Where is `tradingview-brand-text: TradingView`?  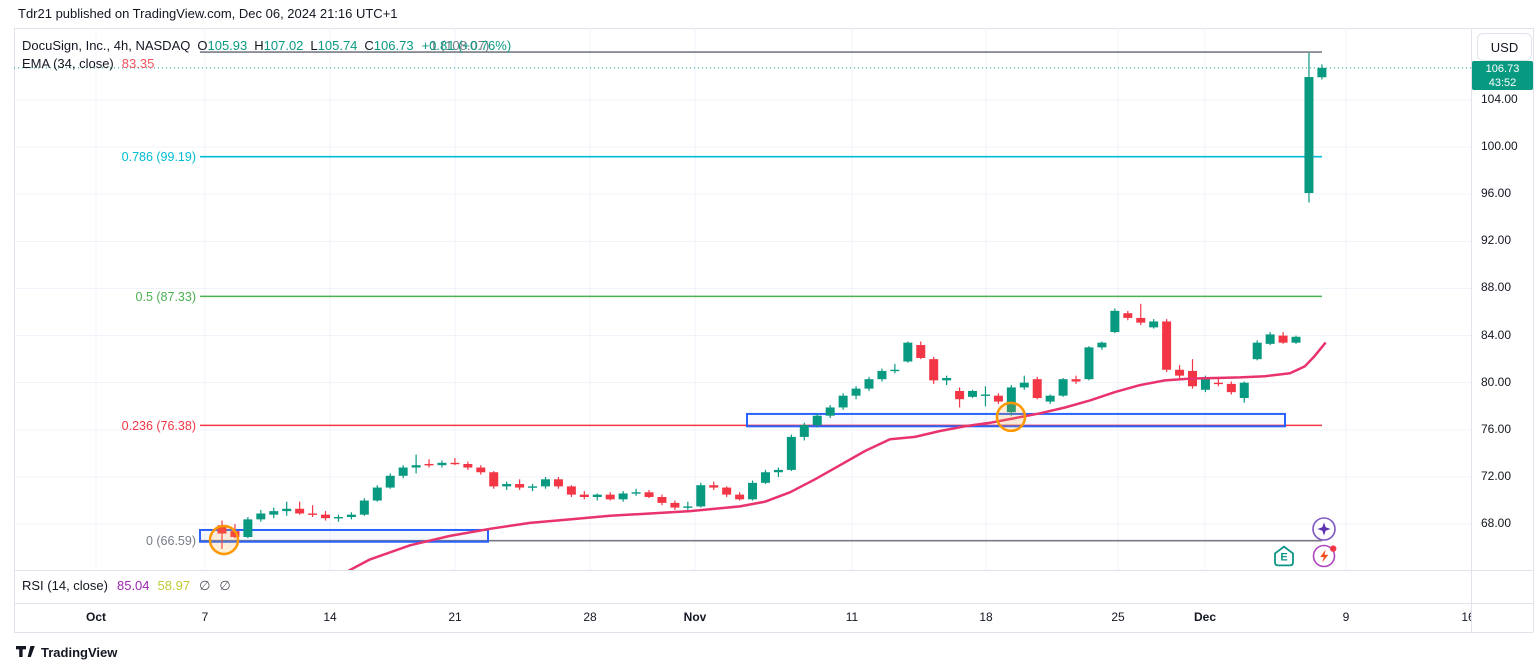
tradingview-brand-text: TradingView is located at coordinates (79, 652).